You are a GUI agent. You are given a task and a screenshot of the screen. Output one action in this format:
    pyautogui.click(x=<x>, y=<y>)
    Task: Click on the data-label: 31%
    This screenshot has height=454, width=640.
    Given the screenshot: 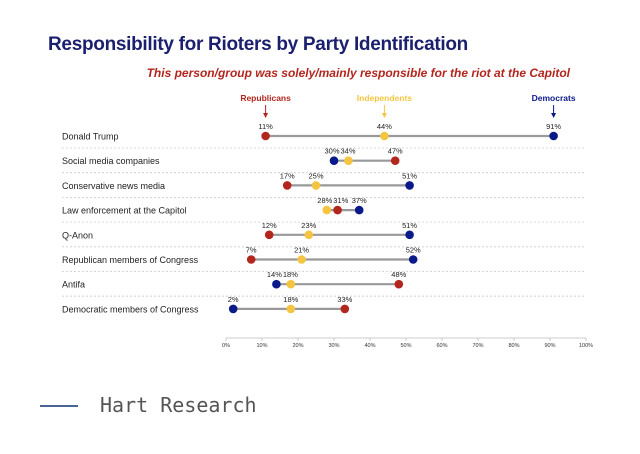 What is the action you would take?
    pyautogui.click(x=340, y=200)
    